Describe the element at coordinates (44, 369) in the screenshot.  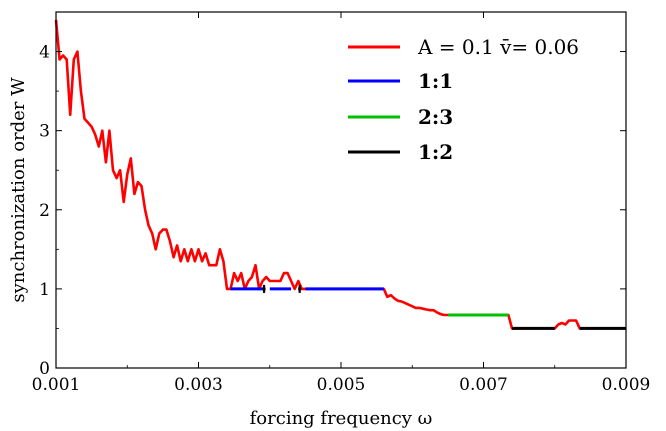
I see `y-tick-label: 0` at that location.